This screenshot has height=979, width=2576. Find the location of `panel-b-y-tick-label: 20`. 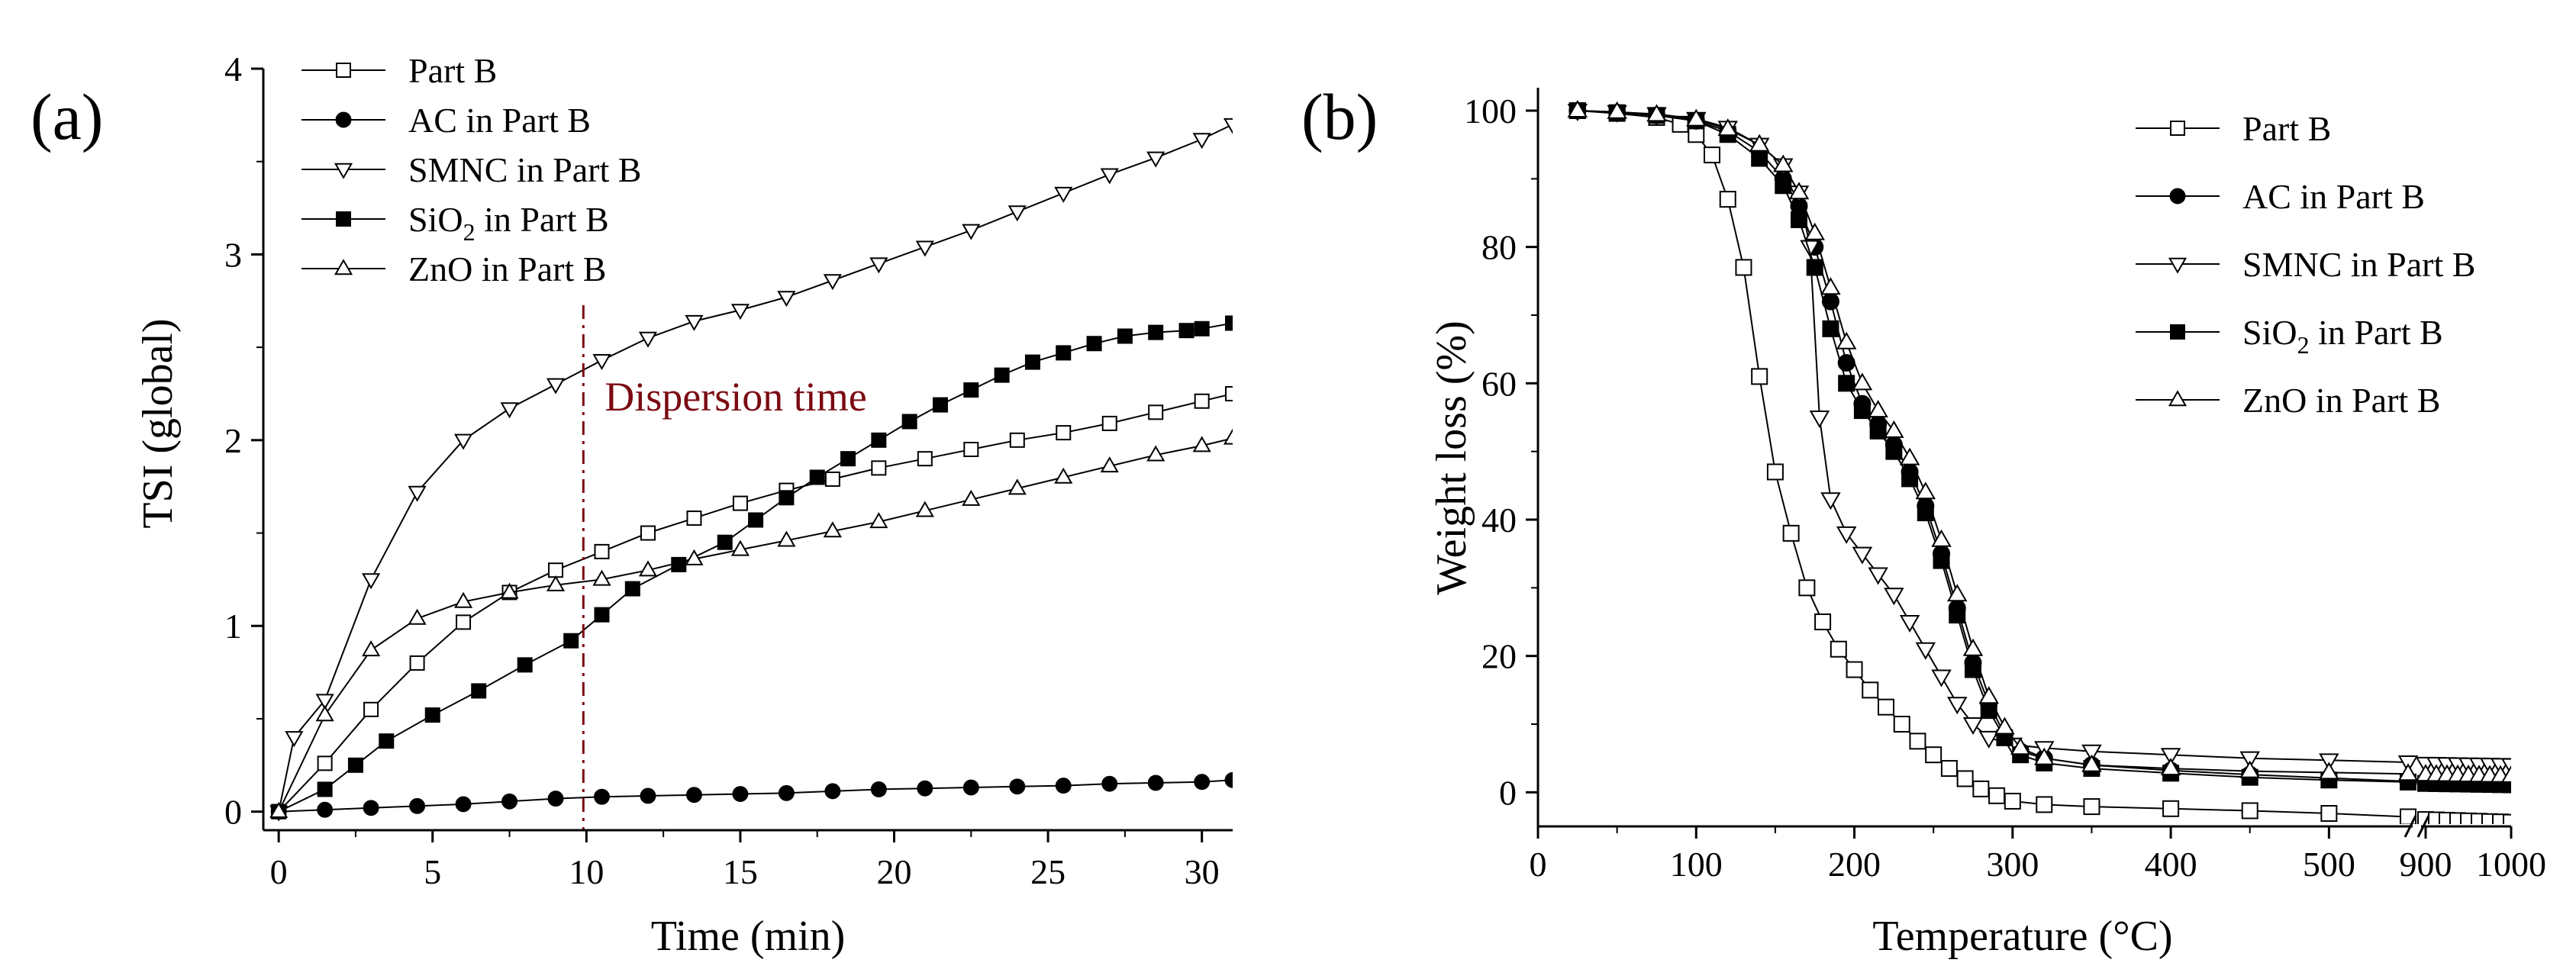

panel-b-y-tick-label: 20 is located at coordinates (1499, 656).